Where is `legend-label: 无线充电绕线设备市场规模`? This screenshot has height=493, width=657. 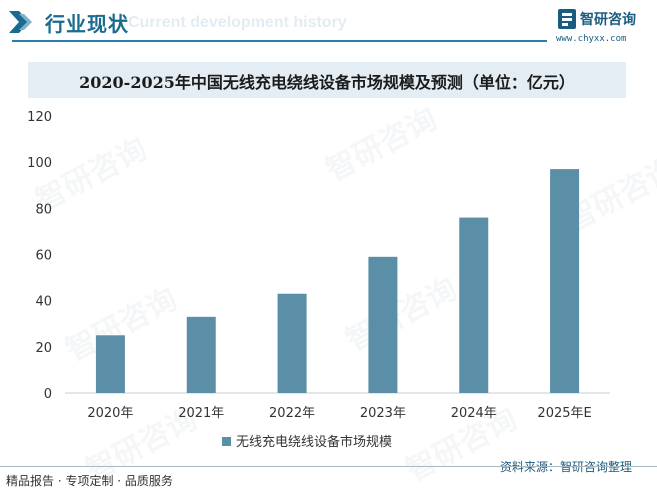 legend-label: 无线充电绕线设备市场规模 is located at coordinates (314, 442).